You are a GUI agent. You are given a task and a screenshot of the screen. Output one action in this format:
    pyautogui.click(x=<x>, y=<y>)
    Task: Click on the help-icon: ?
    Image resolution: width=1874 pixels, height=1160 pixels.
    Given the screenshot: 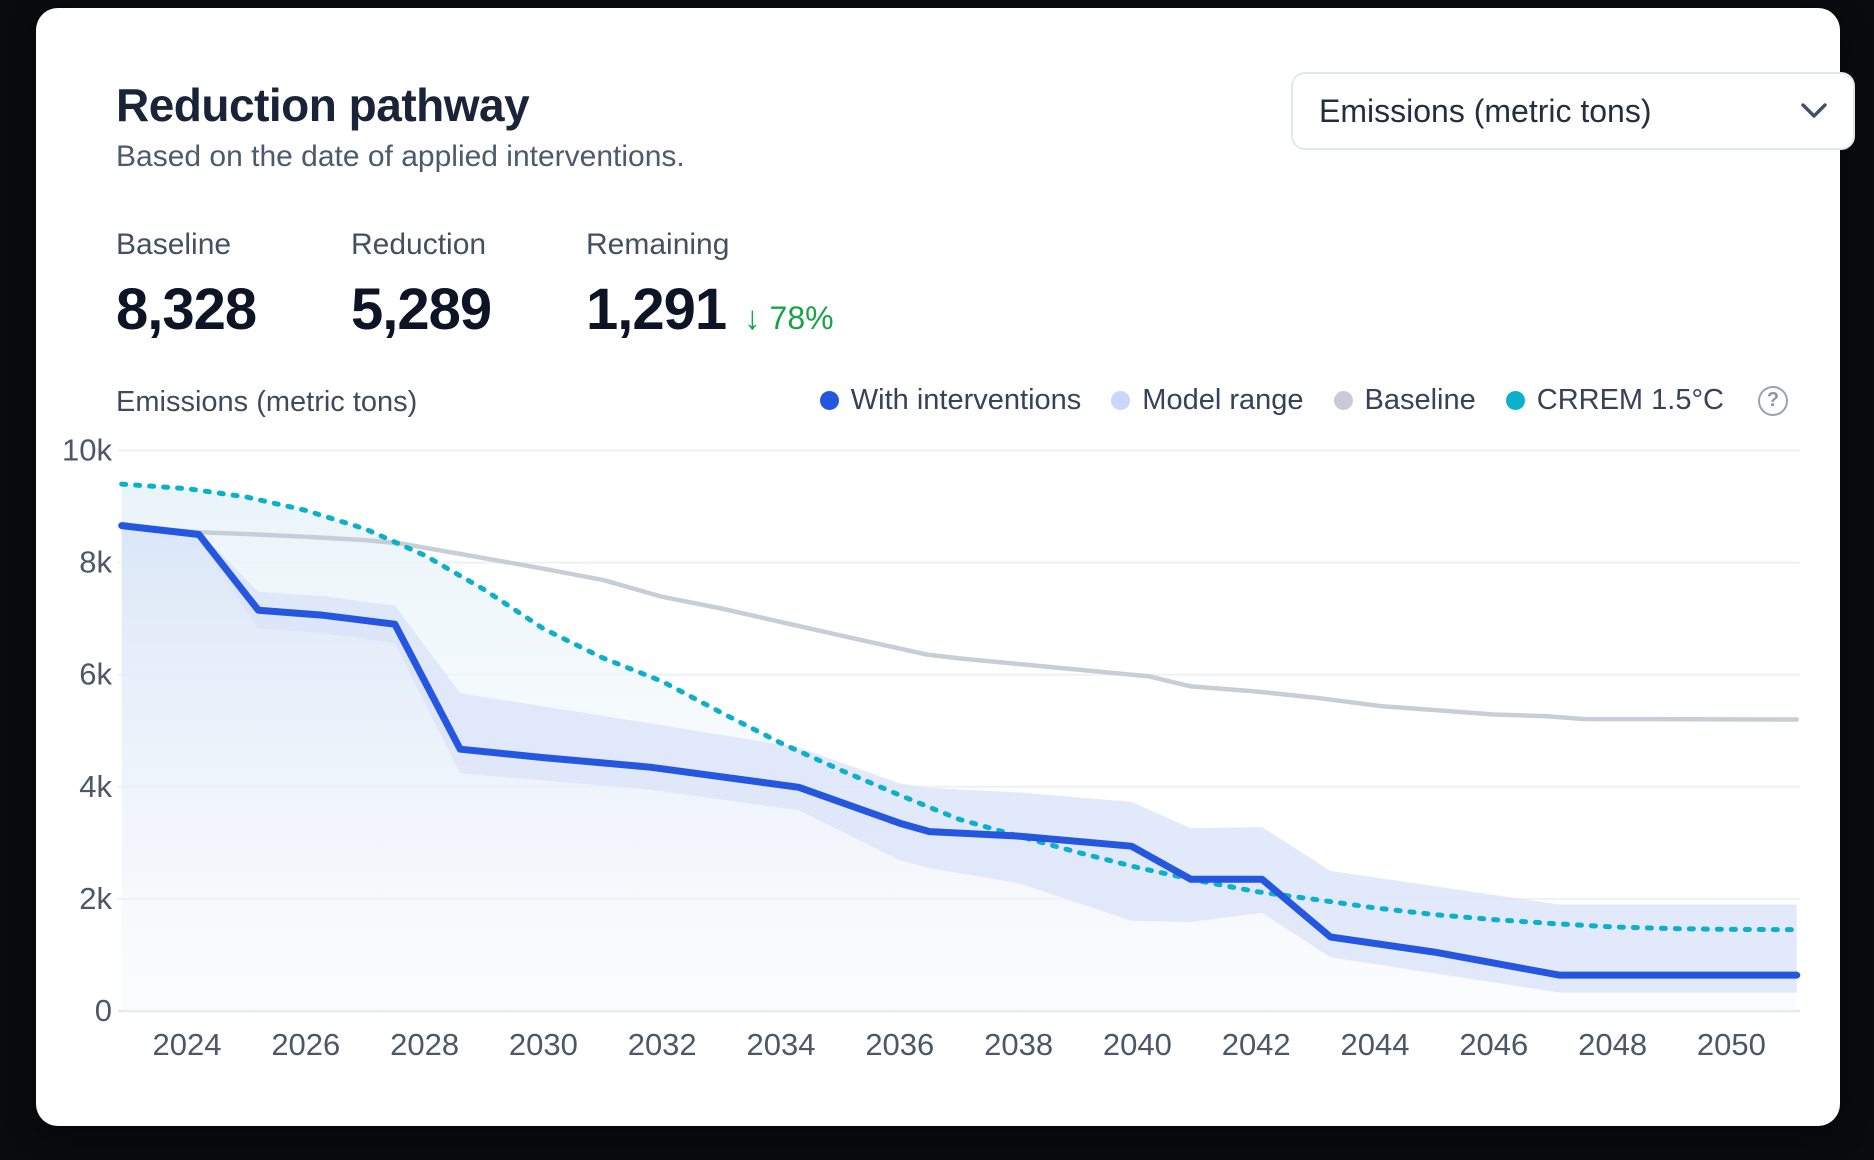 What is the action you would take?
    pyautogui.click(x=1773, y=400)
    